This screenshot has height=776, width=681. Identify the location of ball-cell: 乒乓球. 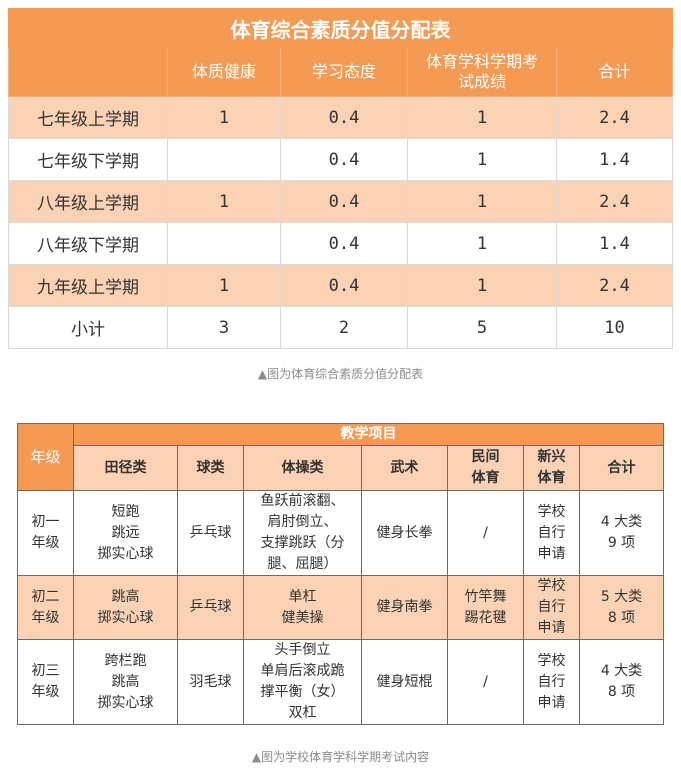
(210, 533).